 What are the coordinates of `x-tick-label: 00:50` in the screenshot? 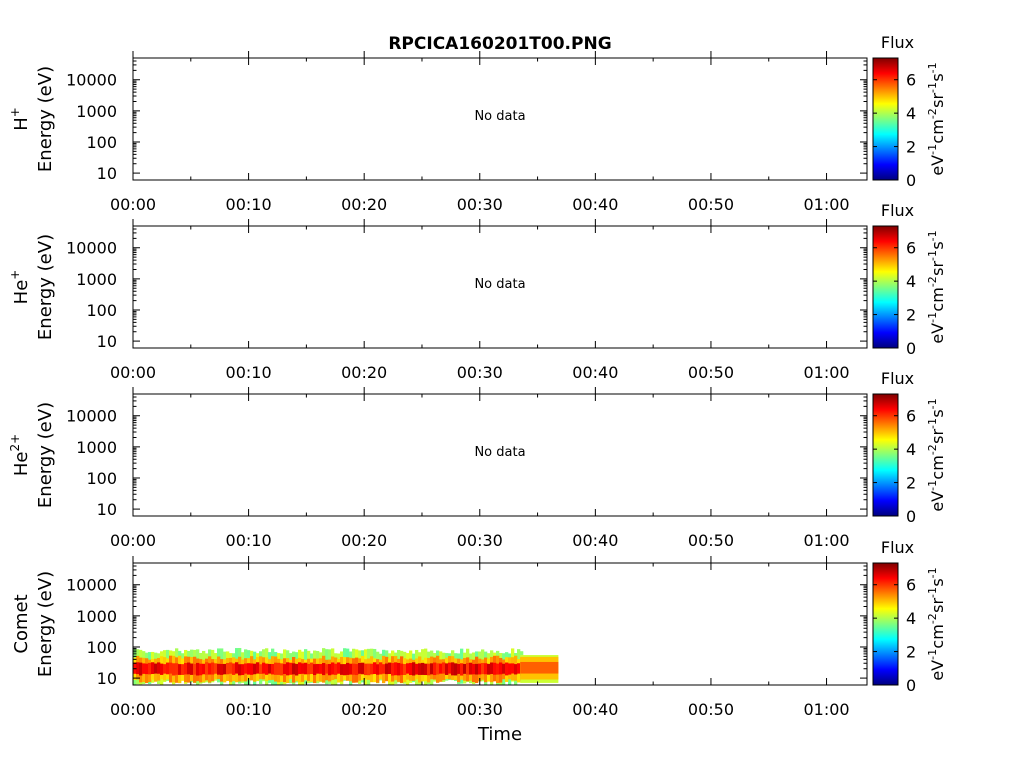 It's located at (711, 204).